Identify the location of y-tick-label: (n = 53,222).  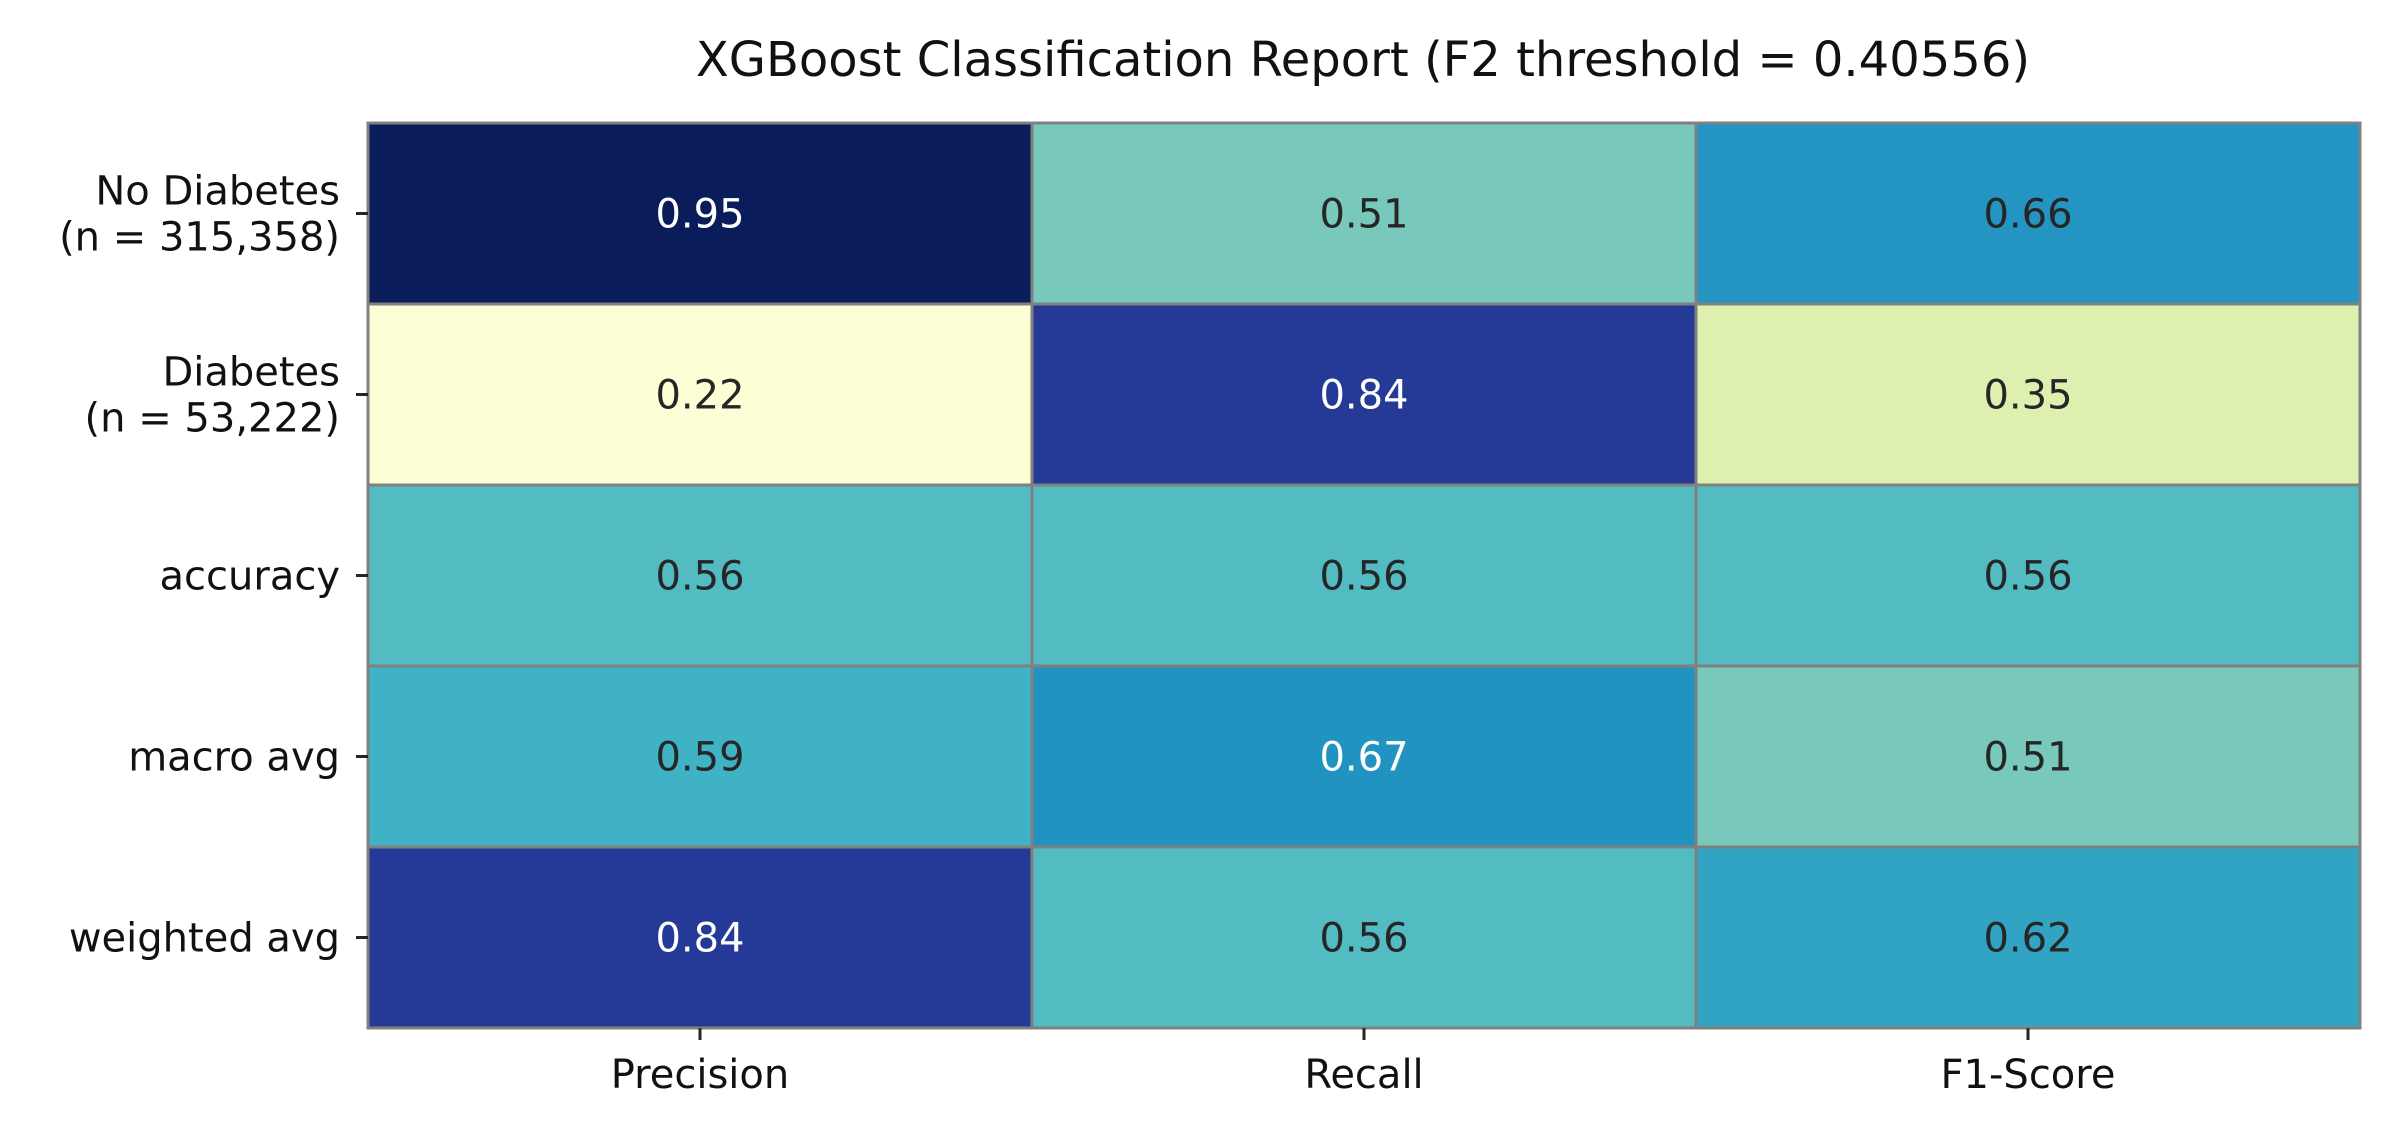
(212, 419).